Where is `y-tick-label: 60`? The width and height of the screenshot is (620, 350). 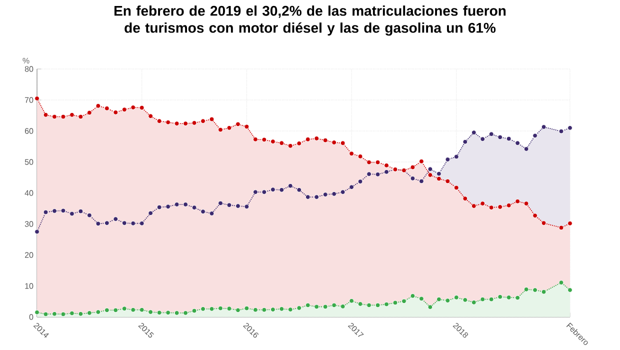 y-tick-label: 60 is located at coordinates (29, 131).